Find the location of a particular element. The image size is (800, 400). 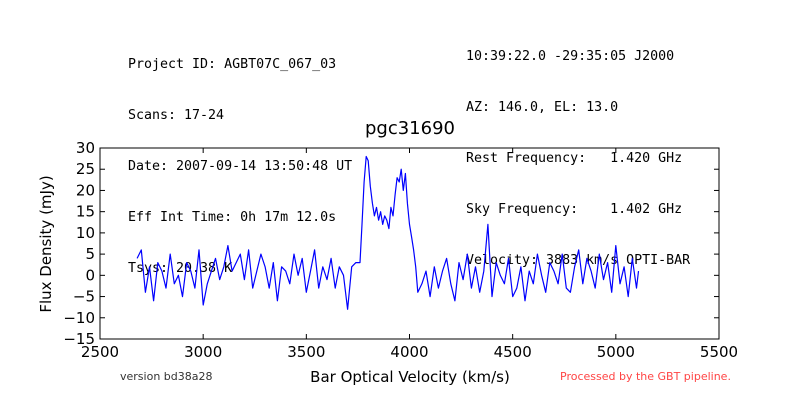

x-tick-label: 4000 is located at coordinates (409, 352).